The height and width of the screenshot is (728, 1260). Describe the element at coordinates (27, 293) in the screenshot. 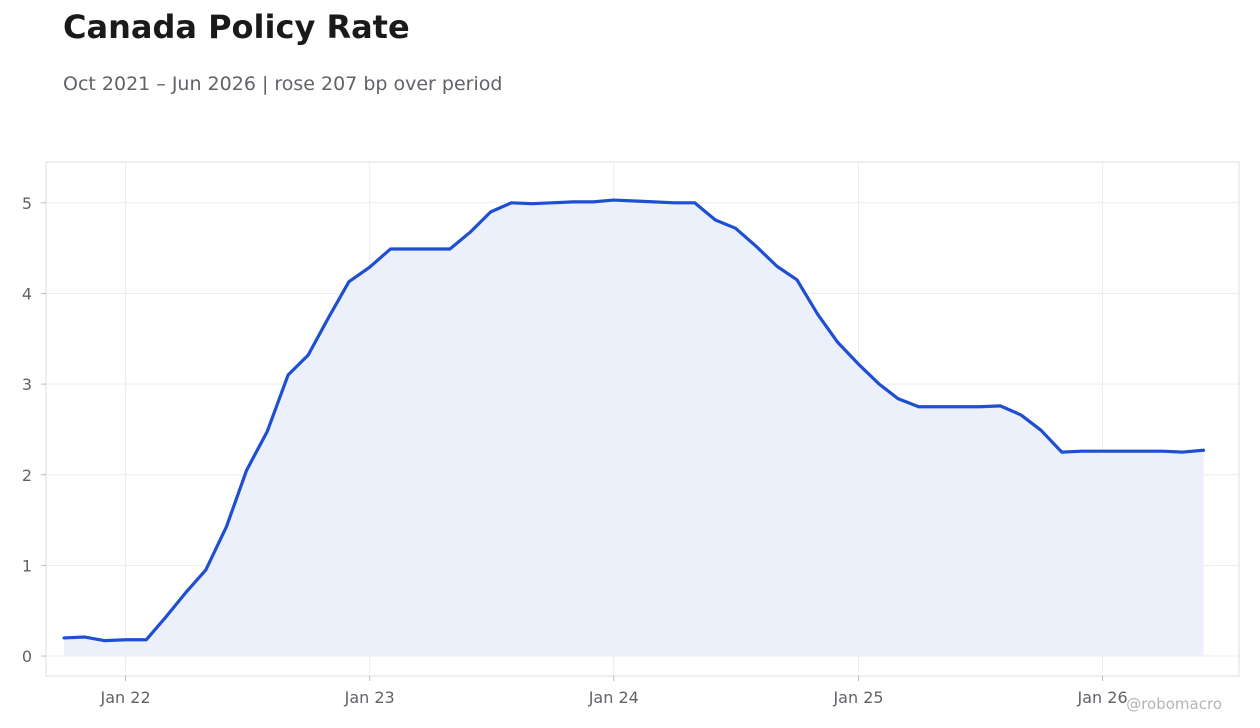

I see `y-tick-label: 4` at that location.